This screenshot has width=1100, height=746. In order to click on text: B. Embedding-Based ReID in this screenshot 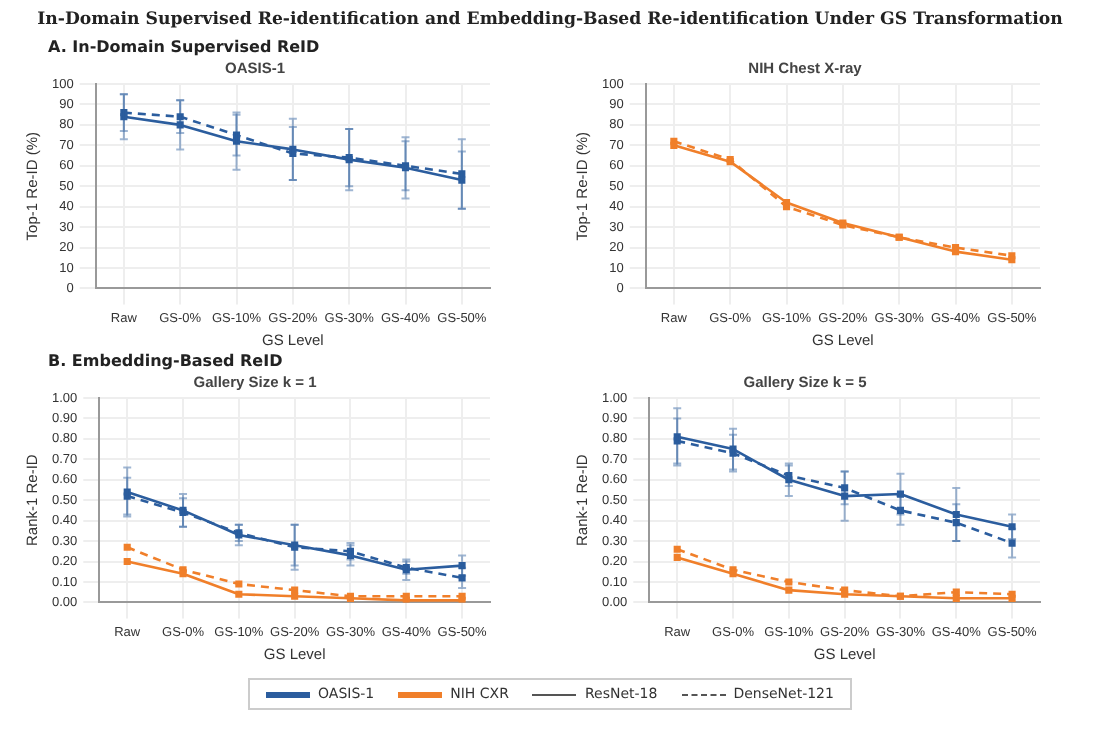, I will do `click(165, 362)`.